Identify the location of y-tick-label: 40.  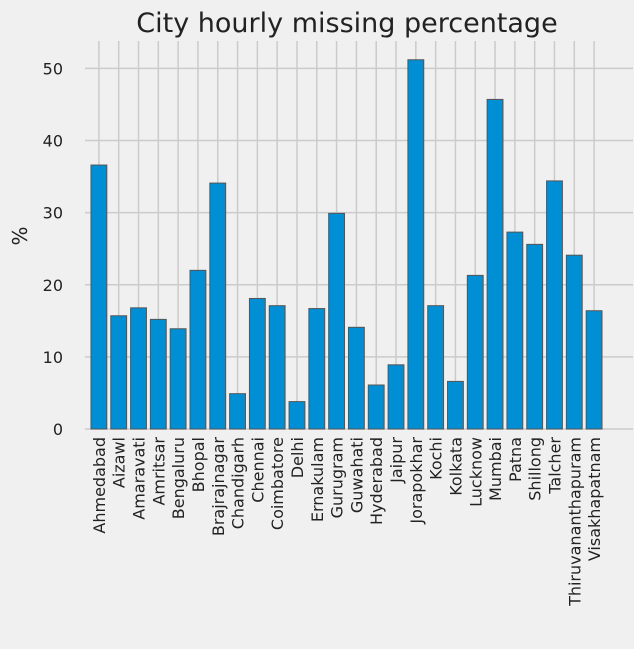
(53, 141).